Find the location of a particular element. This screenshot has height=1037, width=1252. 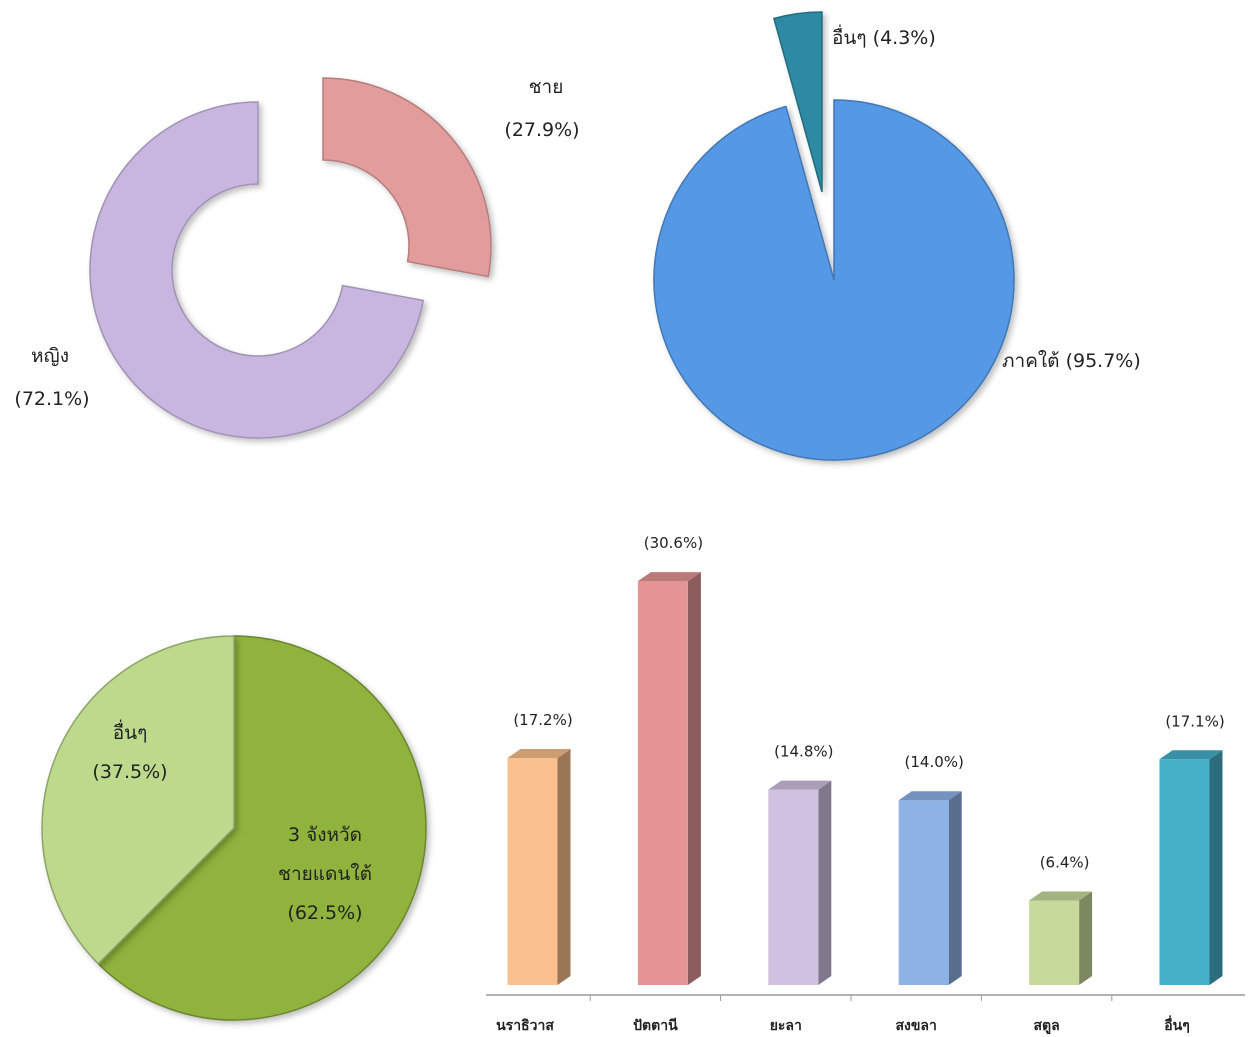

doughnut-slice-female is located at coordinates (257, 270).